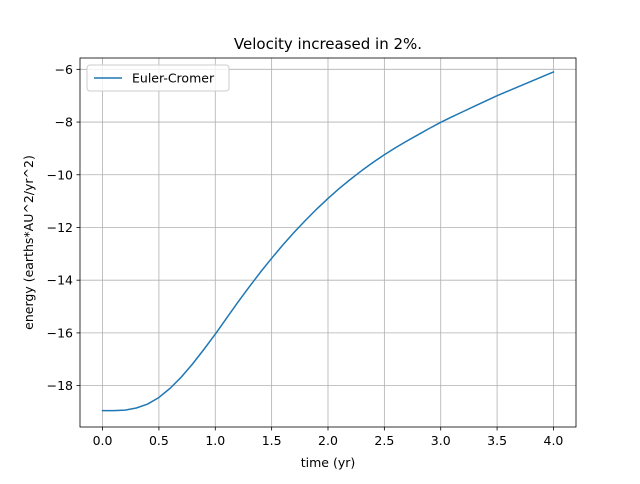  I want to click on legend: Euler-Cromer, so click(158, 78).